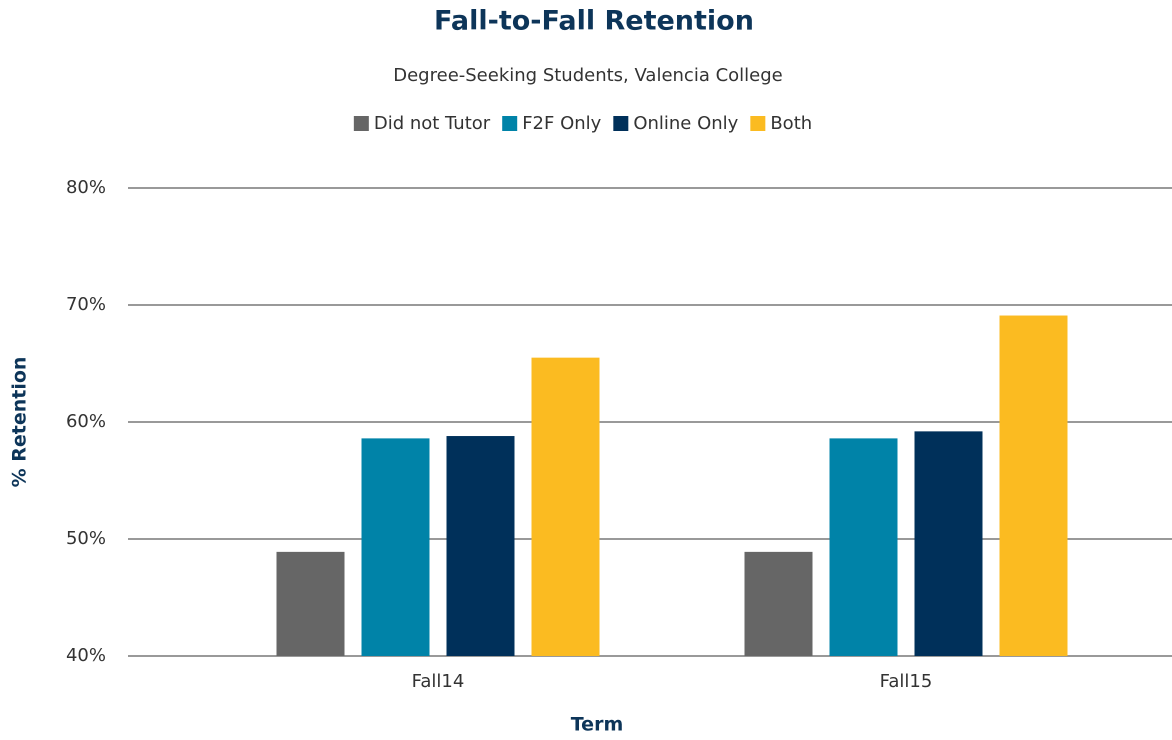 The image size is (1172, 740). What do you see at coordinates (86, 655) in the screenshot?
I see `y-tick-label: 40%` at bounding box center [86, 655].